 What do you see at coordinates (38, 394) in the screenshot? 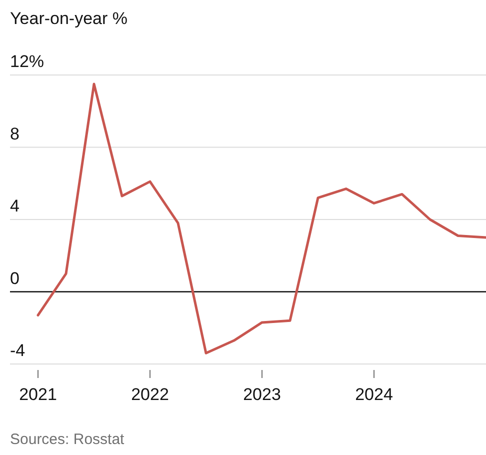
I see `x-tick-label: 2021` at bounding box center [38, 394].